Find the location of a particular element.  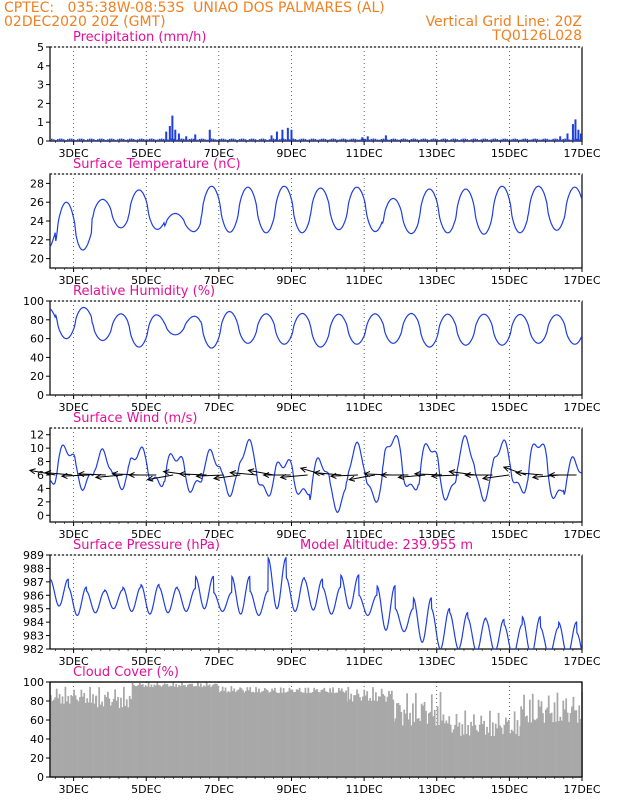

x-tick-label: 7DEC is located at coordinates (219, 661).